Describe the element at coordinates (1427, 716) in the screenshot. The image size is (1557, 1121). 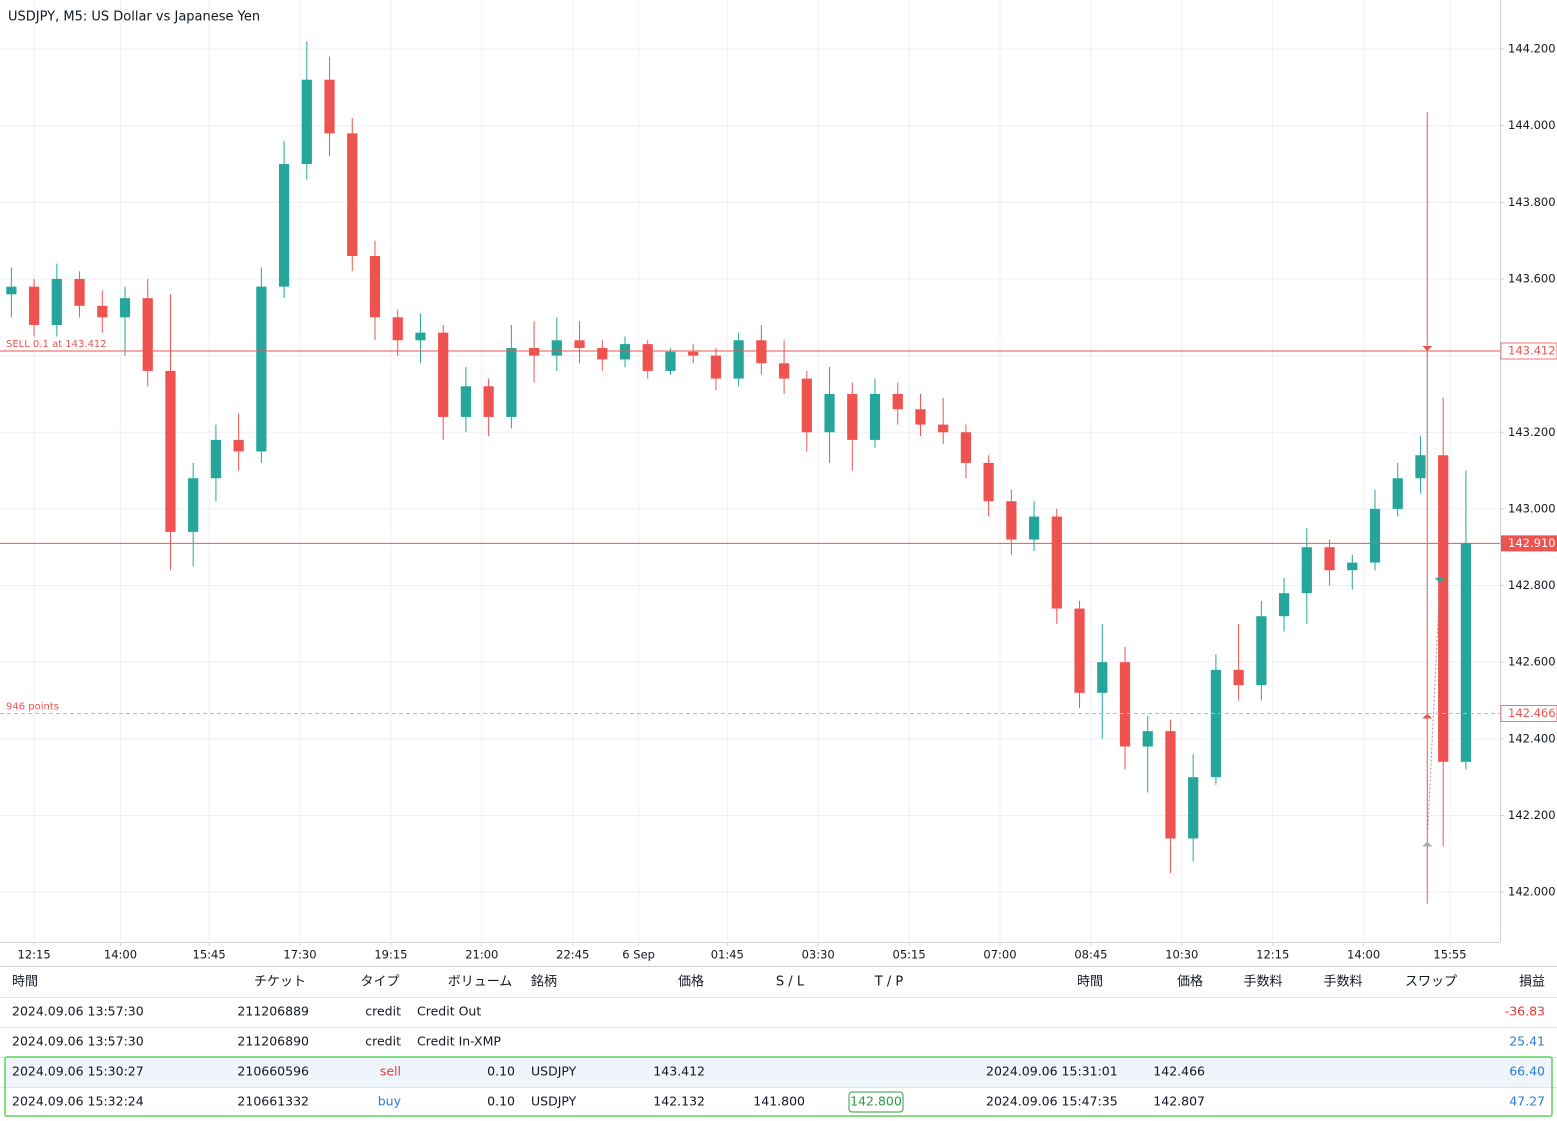
I see `exit-marker` at that location.